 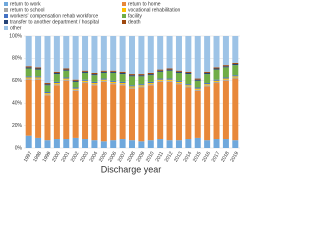 What do you see at coordinates (150, 156) in the screenshot?
I see `x-tick-label: 2010` at bounding box center [150, 156].